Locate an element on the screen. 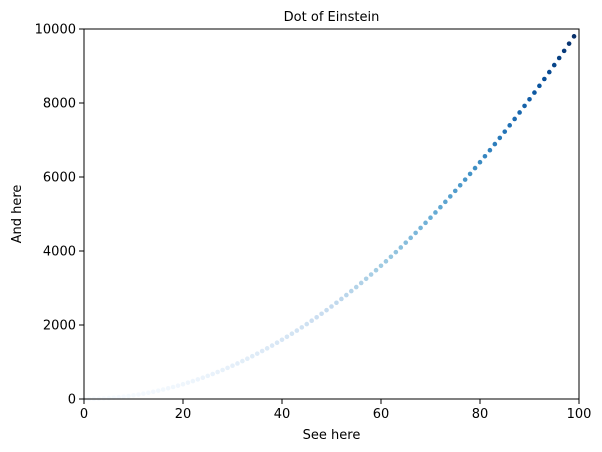 Image resolution: width=602 pixels, height=452 pixels. x-tick-label: 80 is located at coordinates (480, 414).